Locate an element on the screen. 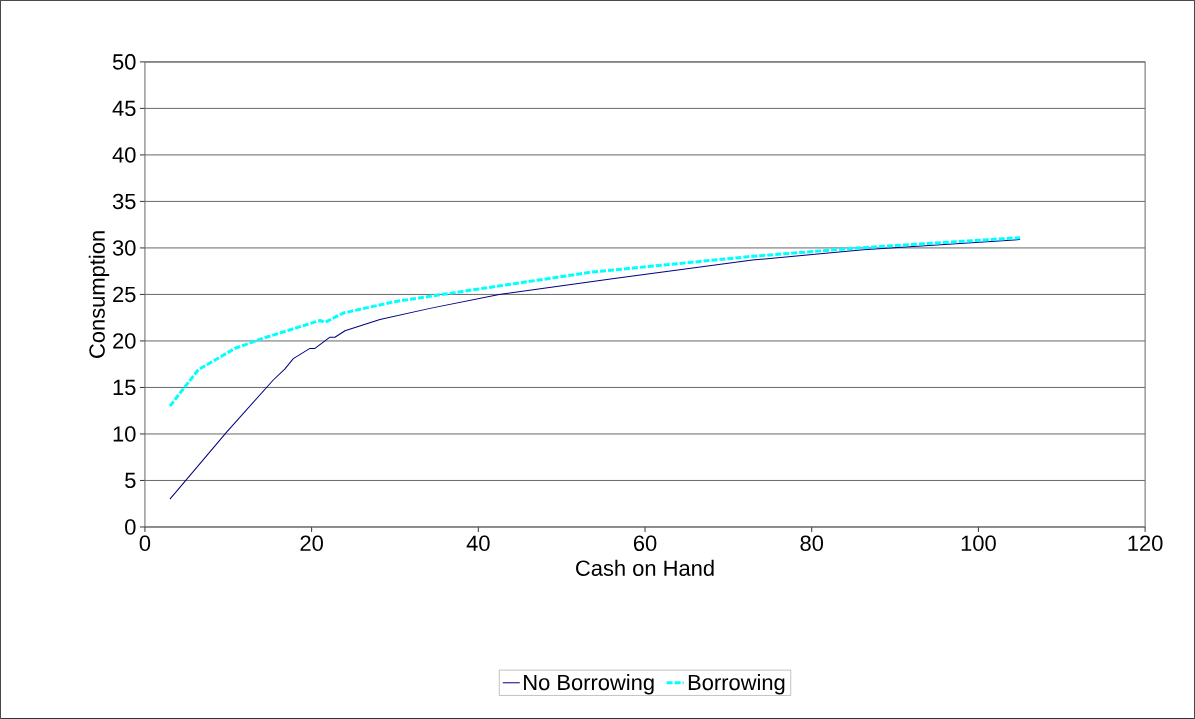 This screenshot has width=1195, height=719. y-tick-label: 35 is located at coordinates (124, 201).